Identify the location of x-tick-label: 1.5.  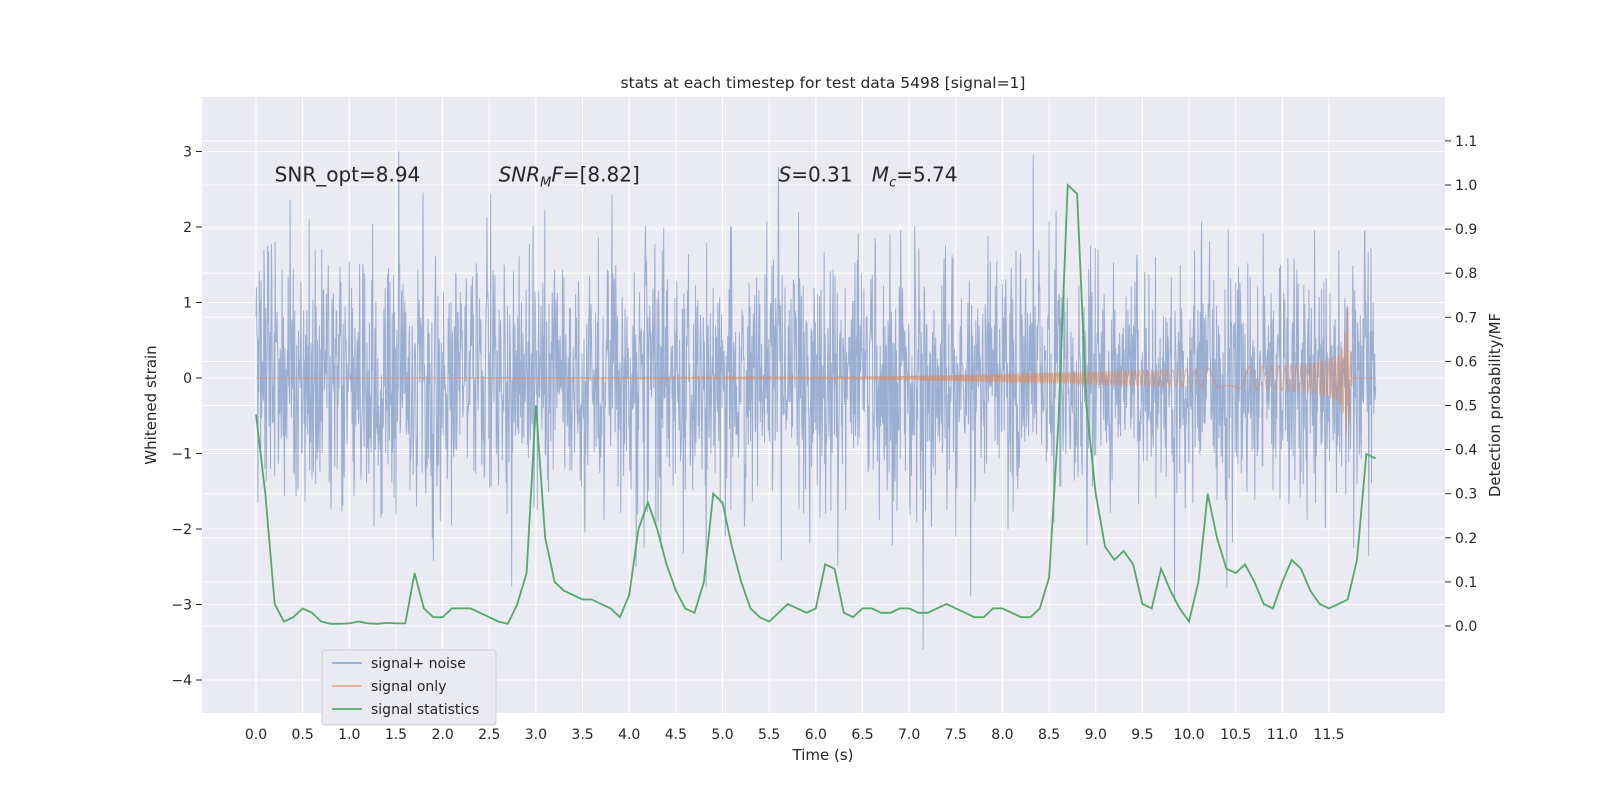
(396, 735).